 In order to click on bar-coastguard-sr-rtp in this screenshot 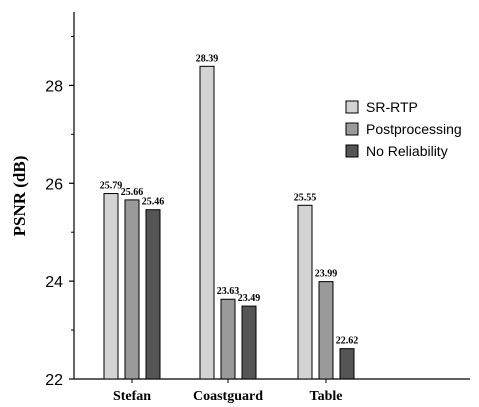, I will do `click(207, 222)`.